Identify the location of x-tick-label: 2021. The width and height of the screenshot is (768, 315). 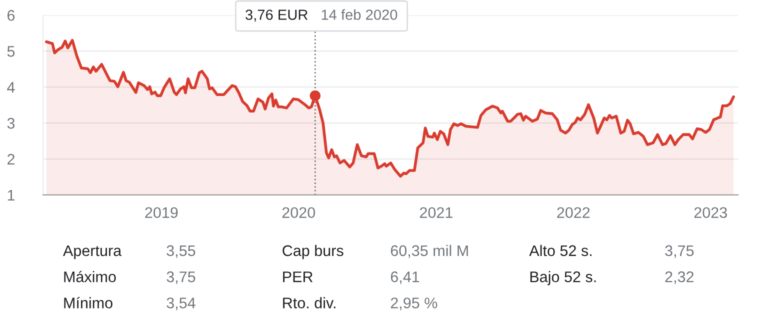
(436, 212).